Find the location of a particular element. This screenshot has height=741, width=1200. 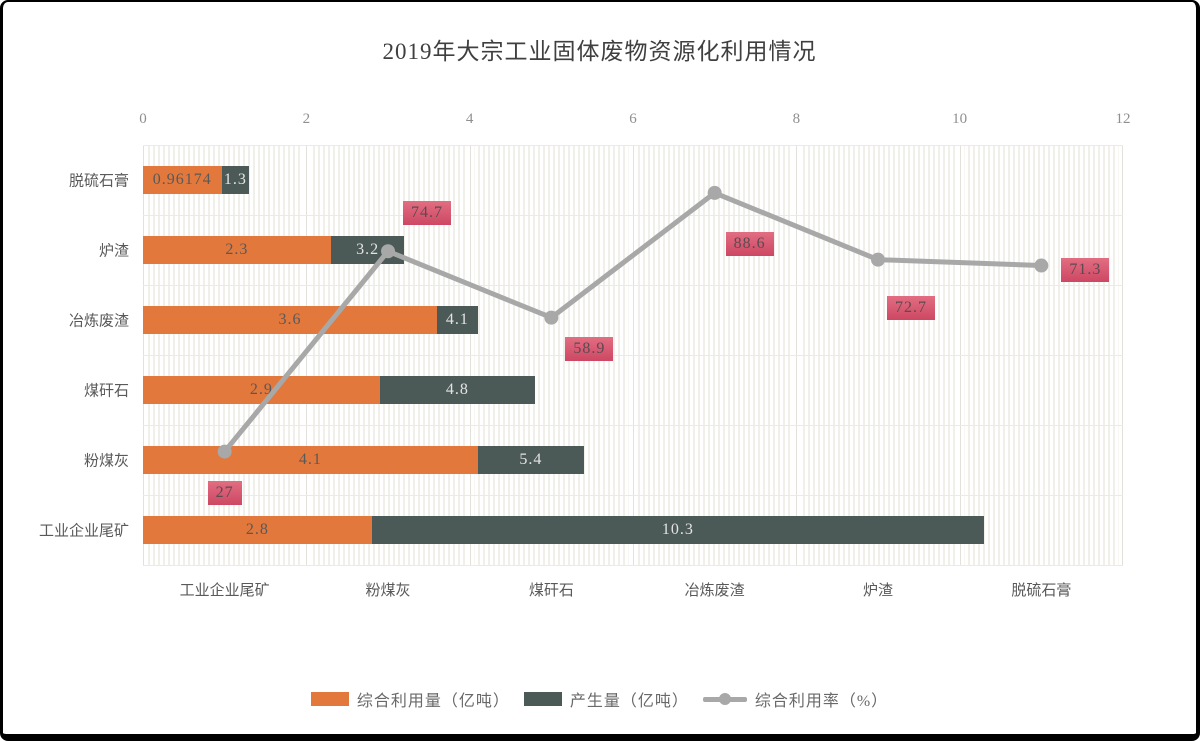

category-label-bottom: 冶炼废渣 is located at coordinates (714, 591).